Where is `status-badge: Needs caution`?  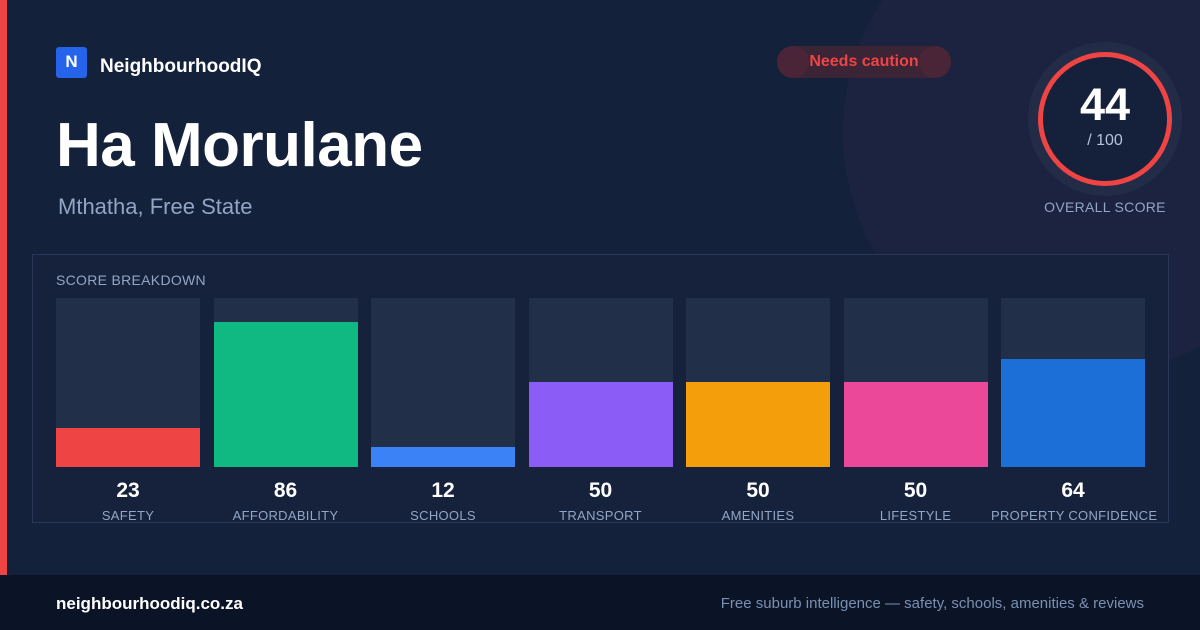 status-badge: Needs caution is located at coordinates (864, 62).